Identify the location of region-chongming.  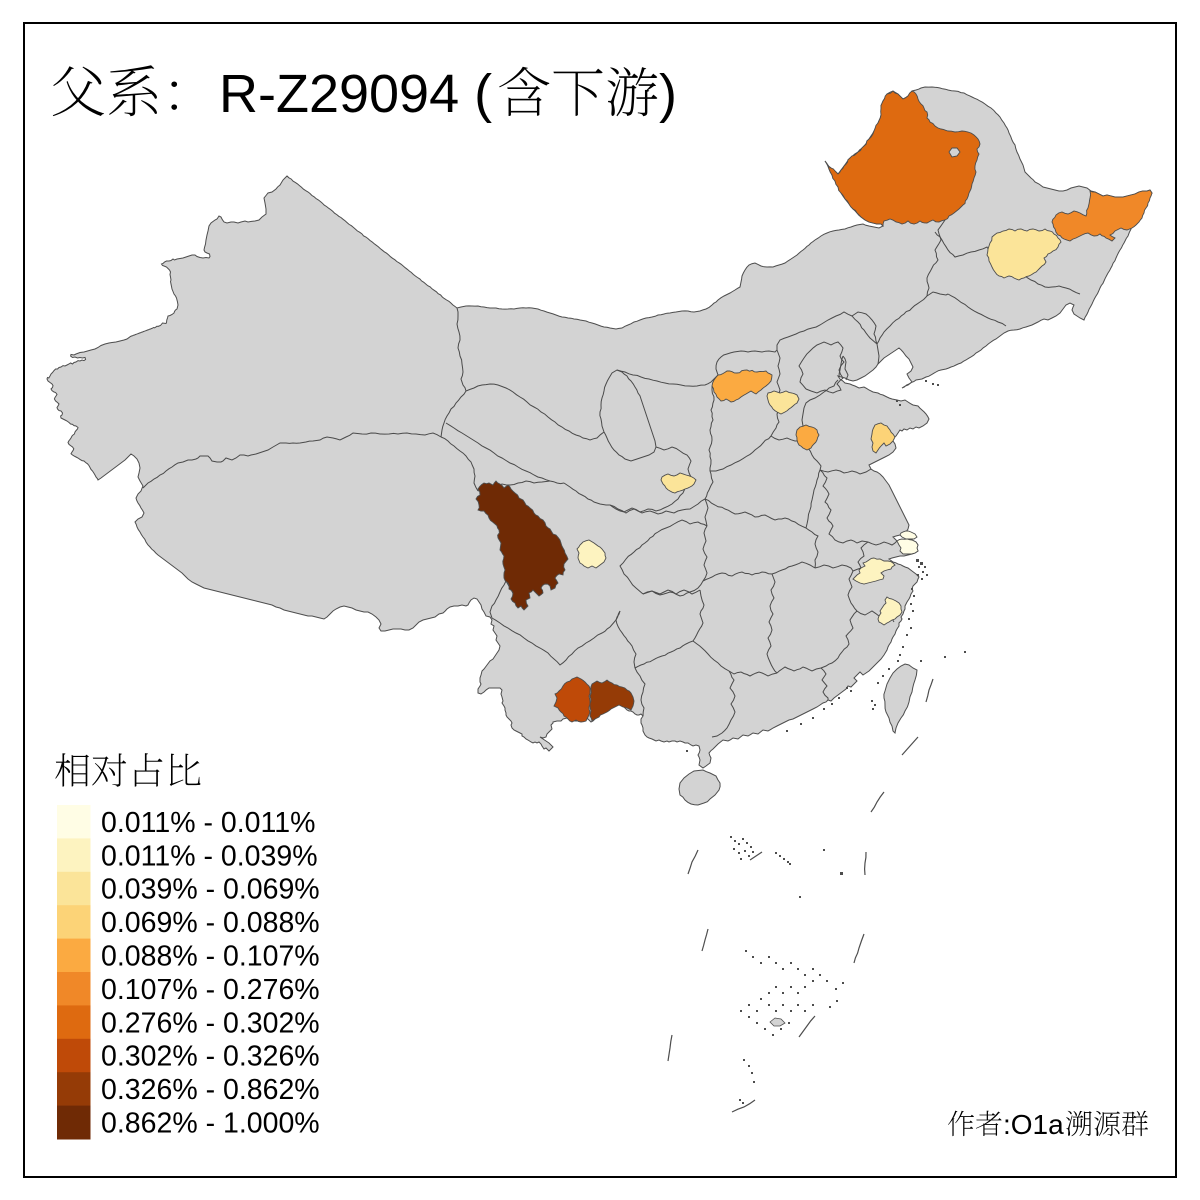
(908, 535).